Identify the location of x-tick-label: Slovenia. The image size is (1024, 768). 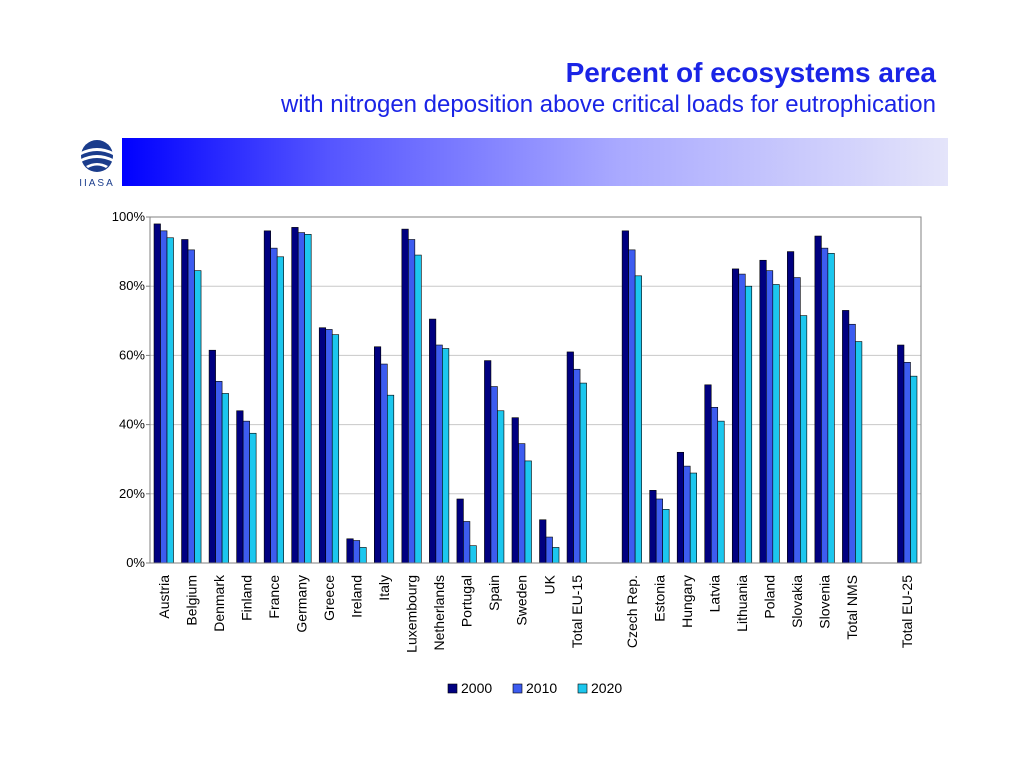
(825, 602).